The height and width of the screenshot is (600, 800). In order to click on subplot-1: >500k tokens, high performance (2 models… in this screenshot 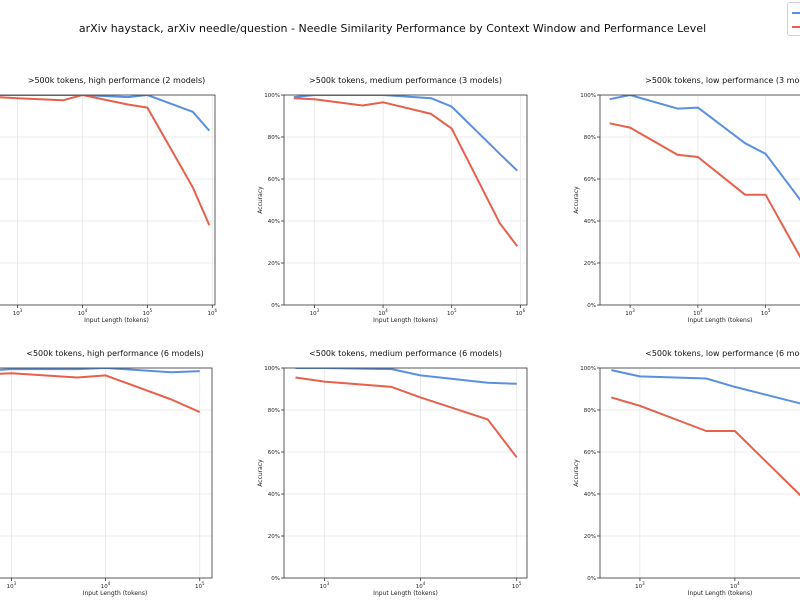, I will do `click(109, 200)`.